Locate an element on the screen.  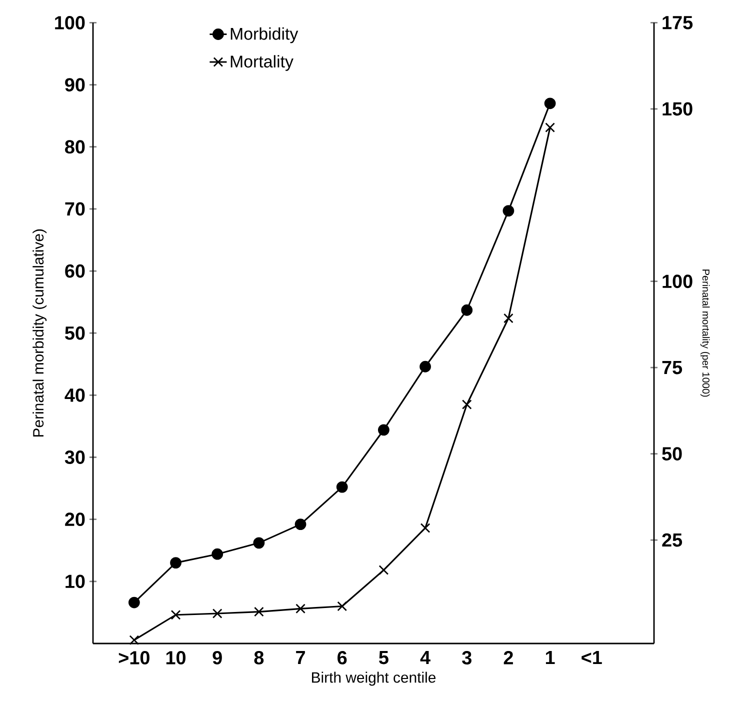
x-tick-label: 8 is located at coordinates (259, 657).